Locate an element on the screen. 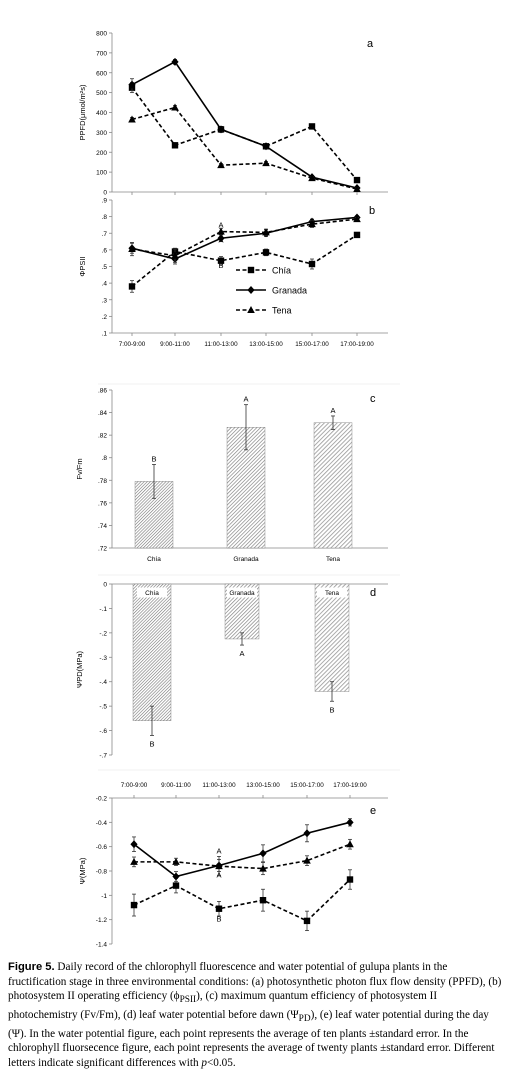 The height and width of the screenshot is (1089, 515). category-label-d: Chía is located at coordinates (152, 593).